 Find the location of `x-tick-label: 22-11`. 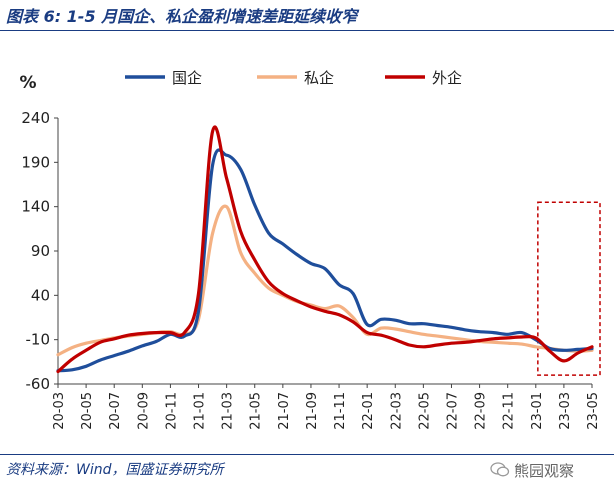

x-tick-label: 22-11 is located at coordinates (509, 411).